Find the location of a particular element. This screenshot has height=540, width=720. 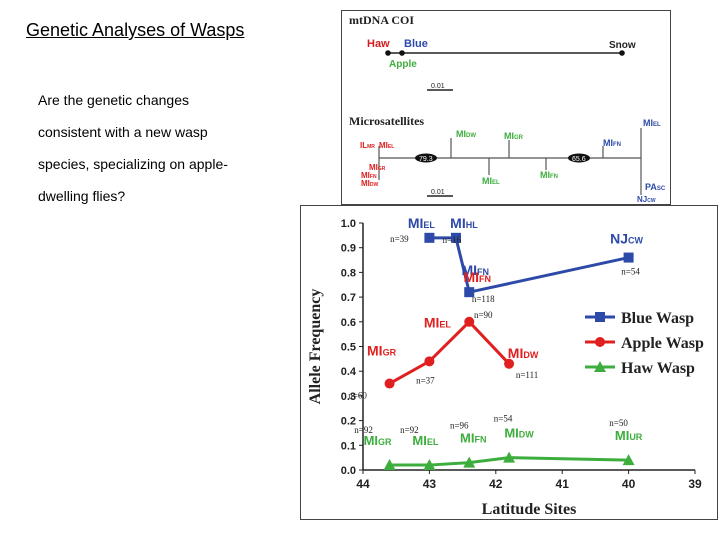

sample-size-label: n=96 is located at coordinates (459, 426).